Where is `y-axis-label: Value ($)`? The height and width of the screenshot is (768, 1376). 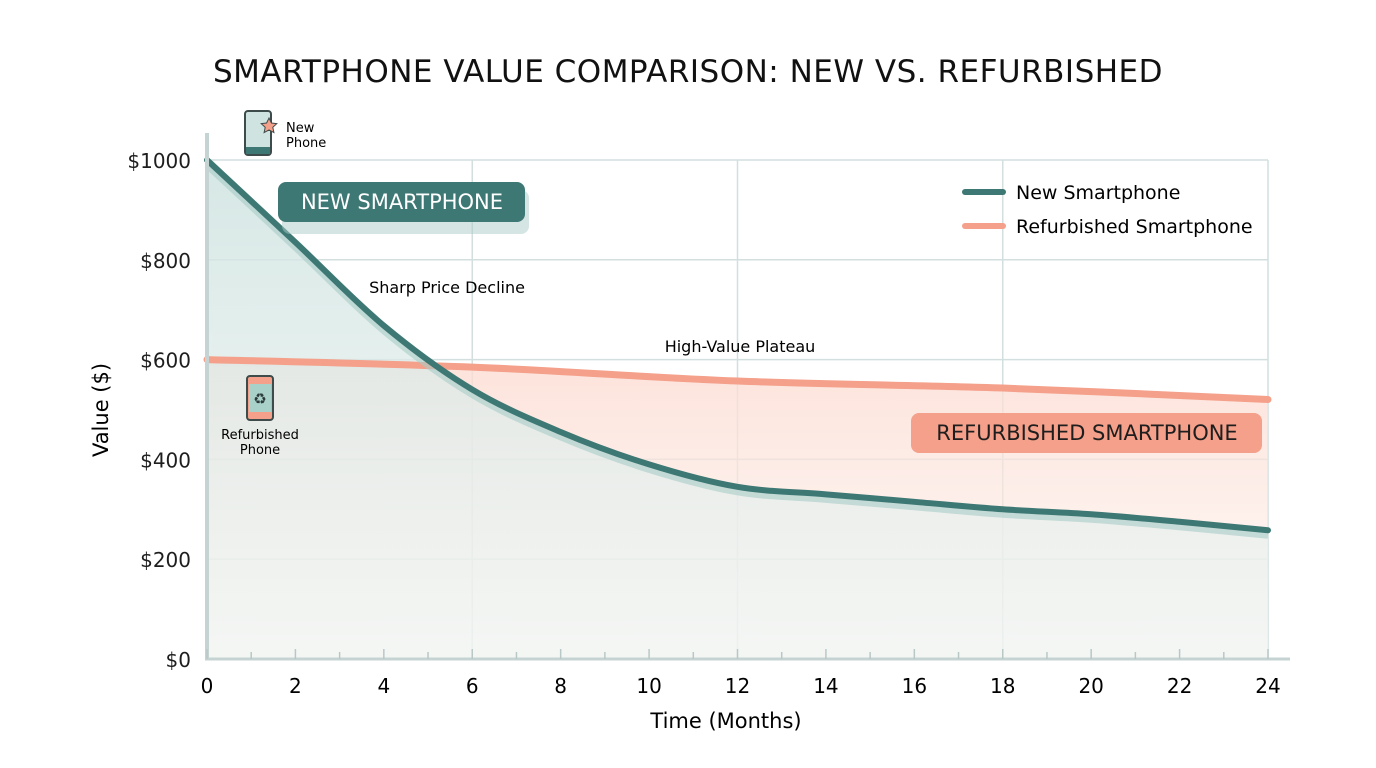 y-axis-label: Value ($) is located at coordinates (101, 410).